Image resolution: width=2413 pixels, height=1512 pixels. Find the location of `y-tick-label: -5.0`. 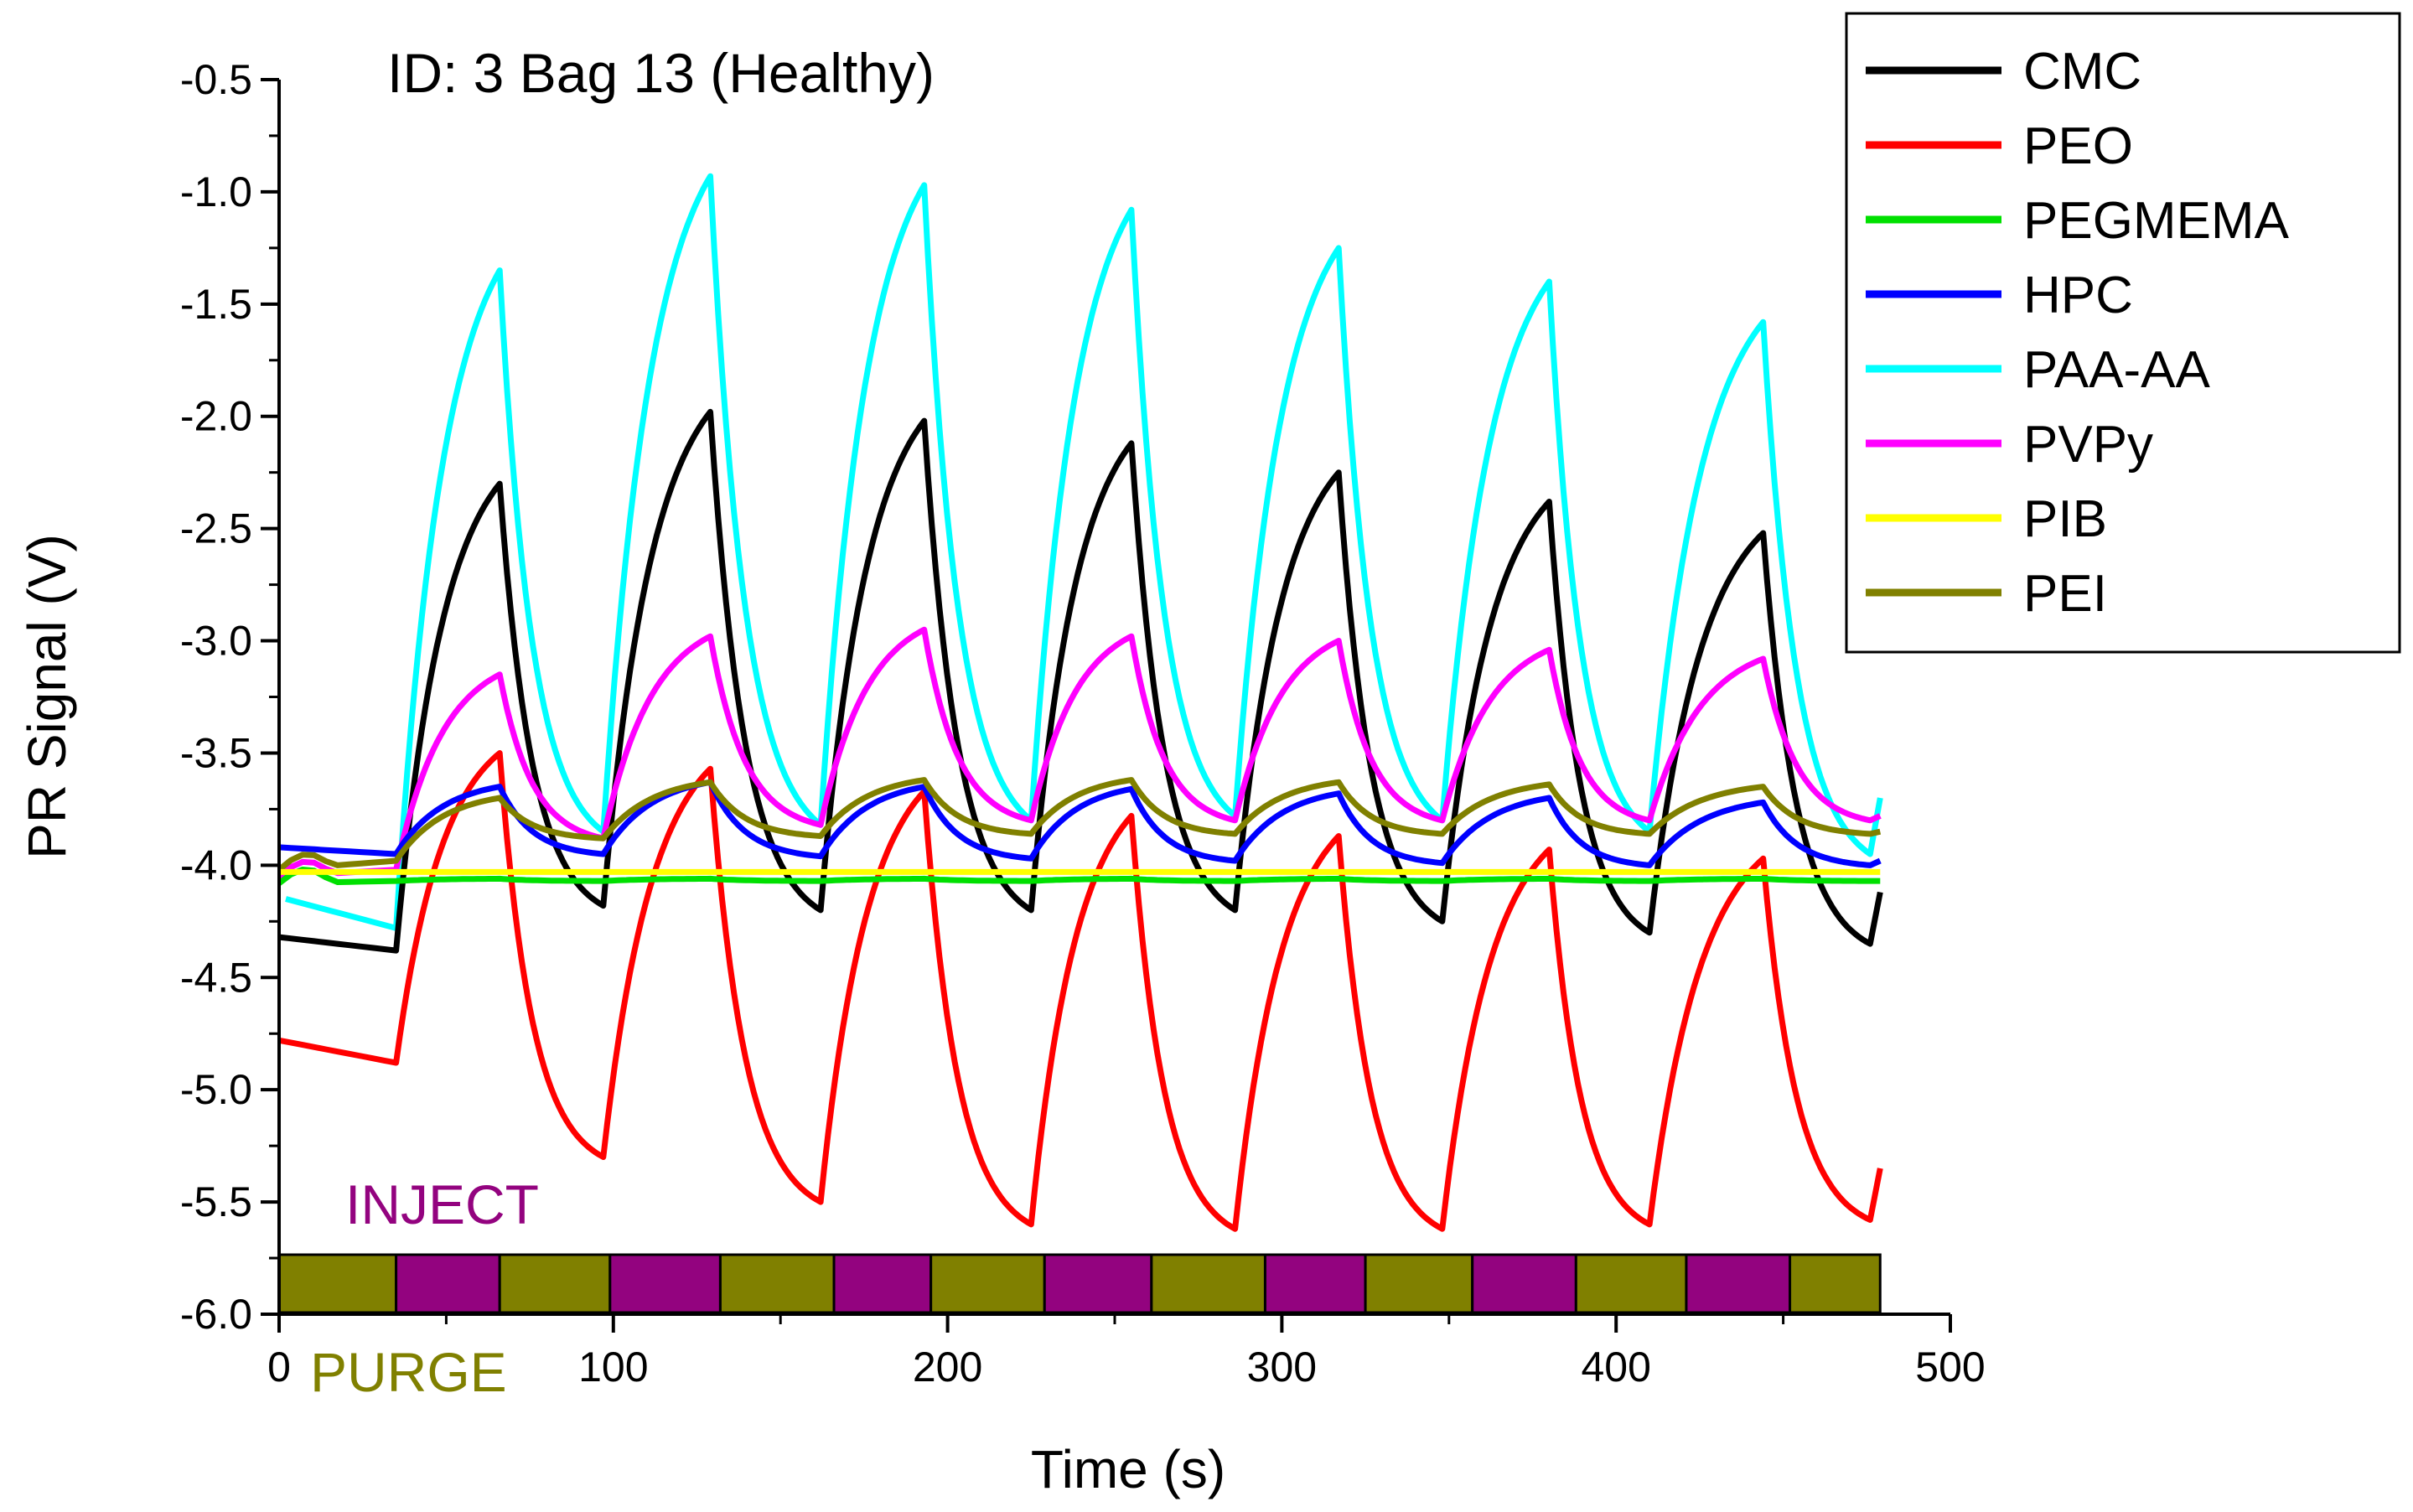

y-tick-label: -5.0 is located at coordinates (216, 1089).